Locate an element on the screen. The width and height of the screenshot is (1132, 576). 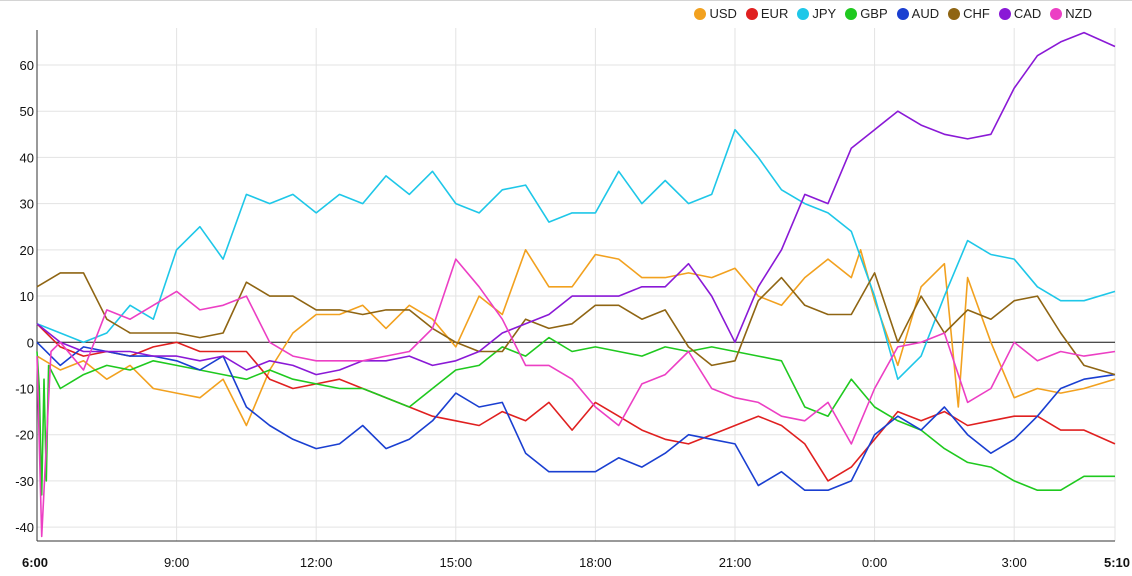
legend-label: CHF is located at coordinates (976, 13).